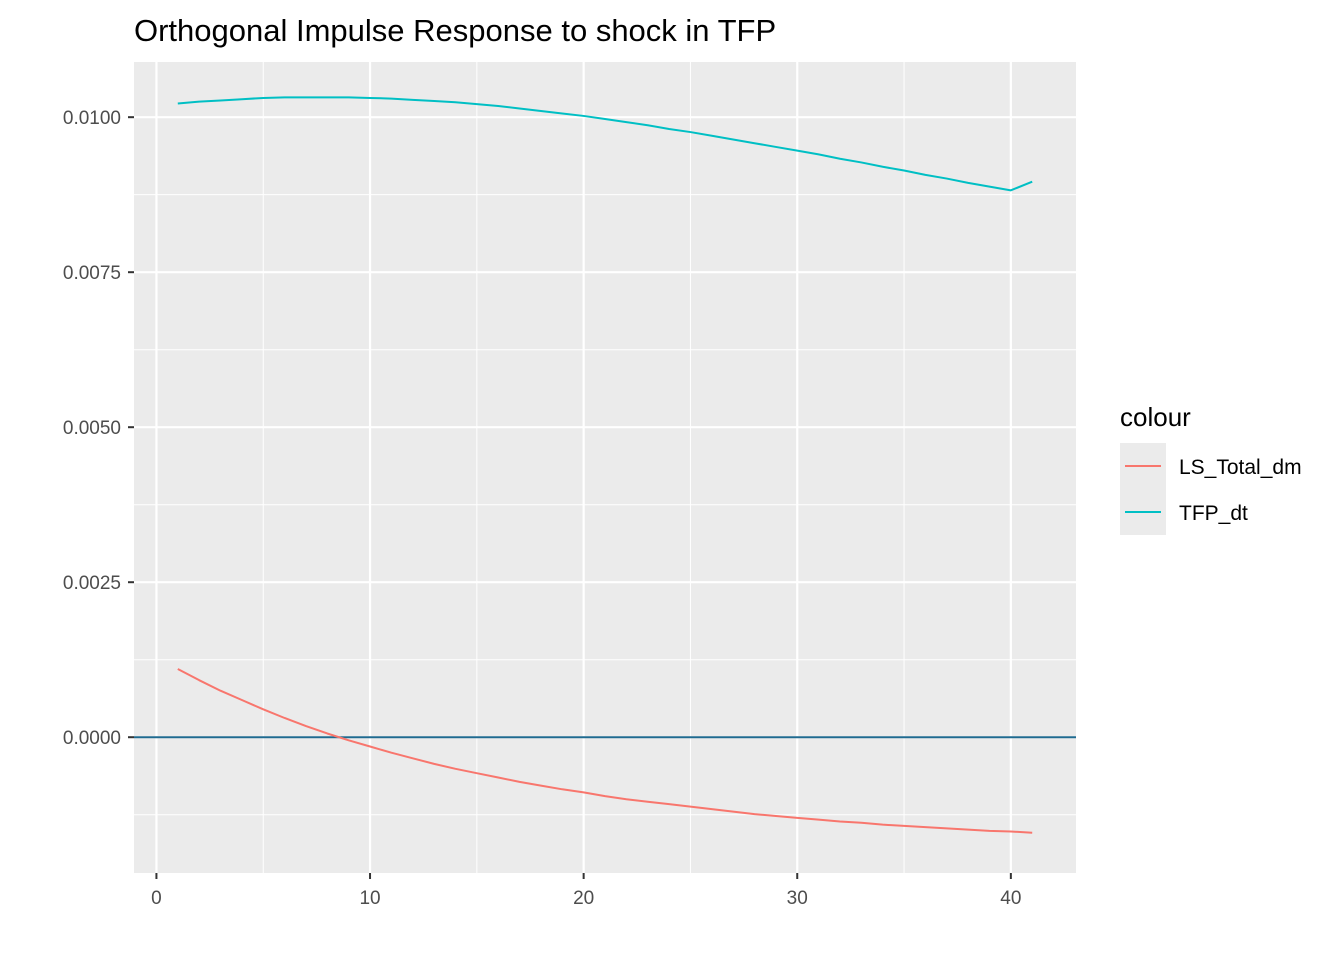 This screenshot has height=960, width=1344. I want to click on x-axis: 0 10 20 30 40, so click(586, 891).